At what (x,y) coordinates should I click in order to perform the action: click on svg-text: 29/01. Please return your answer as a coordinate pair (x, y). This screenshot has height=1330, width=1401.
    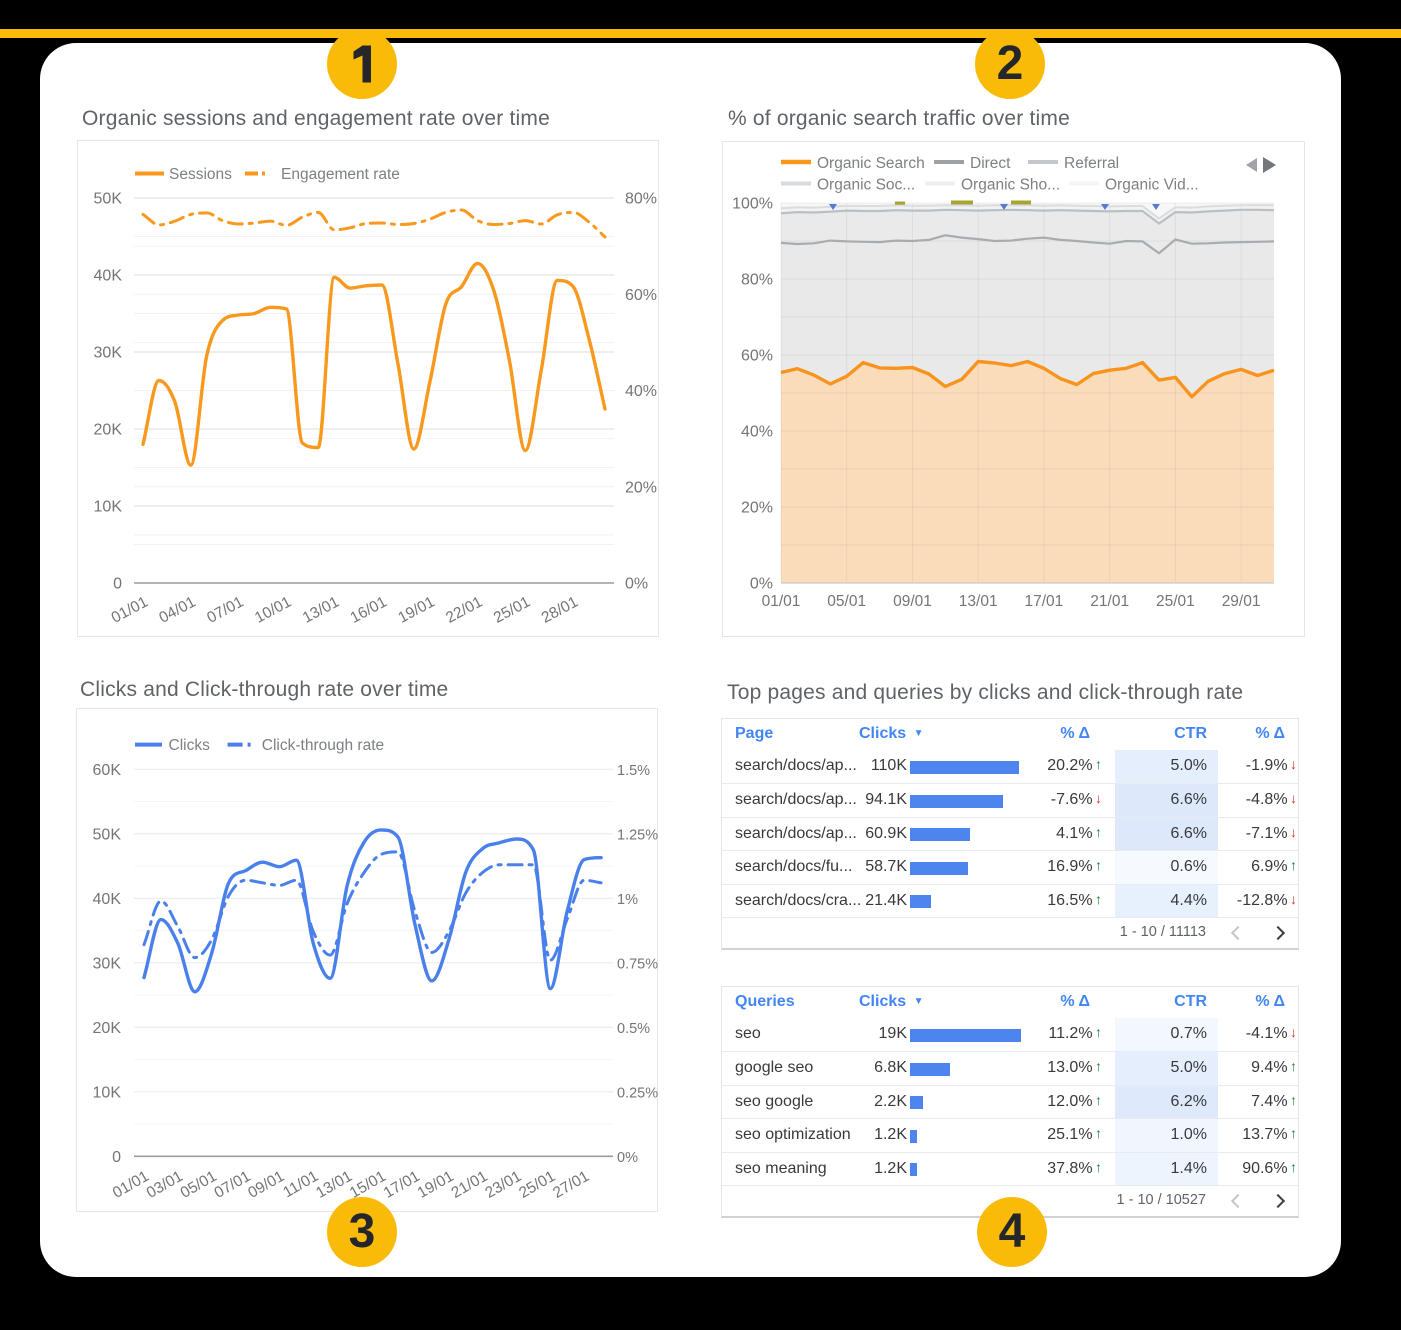
    Looking at the image, I should click on (1241, 601).